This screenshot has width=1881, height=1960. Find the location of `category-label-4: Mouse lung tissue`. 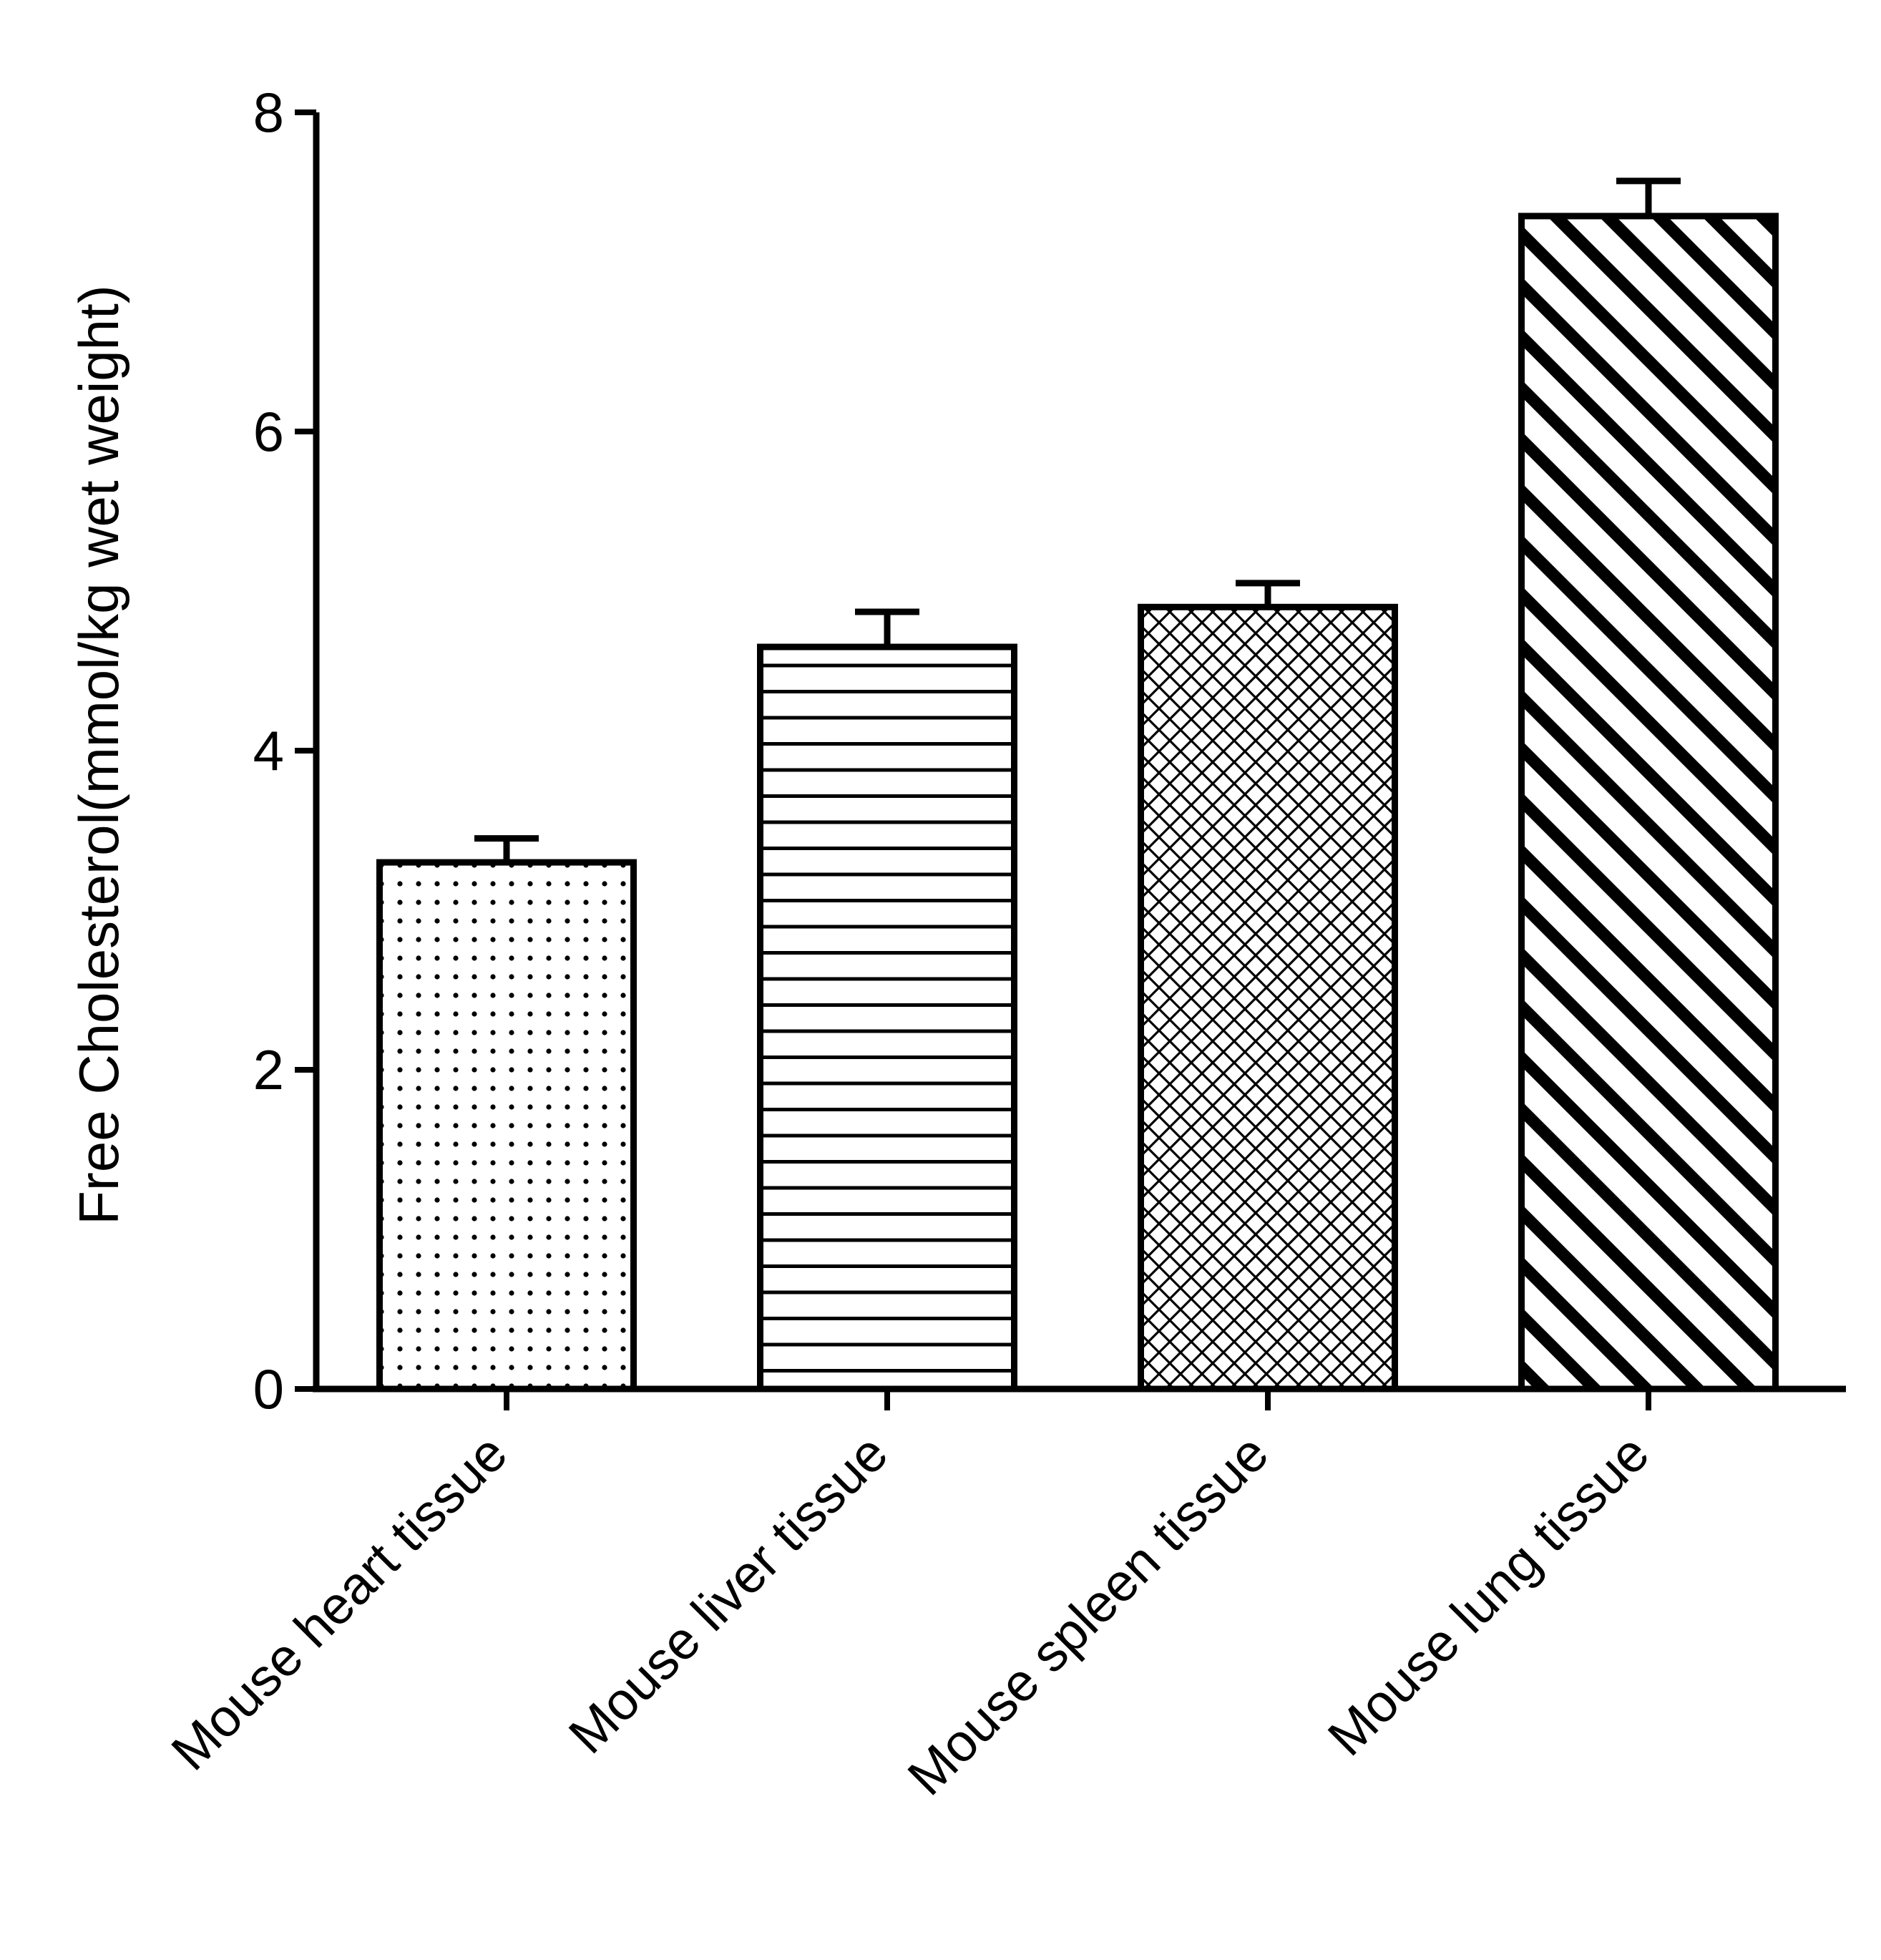

category-label-4: Mouse lung tissue is located at coordinates (1488, 1595).